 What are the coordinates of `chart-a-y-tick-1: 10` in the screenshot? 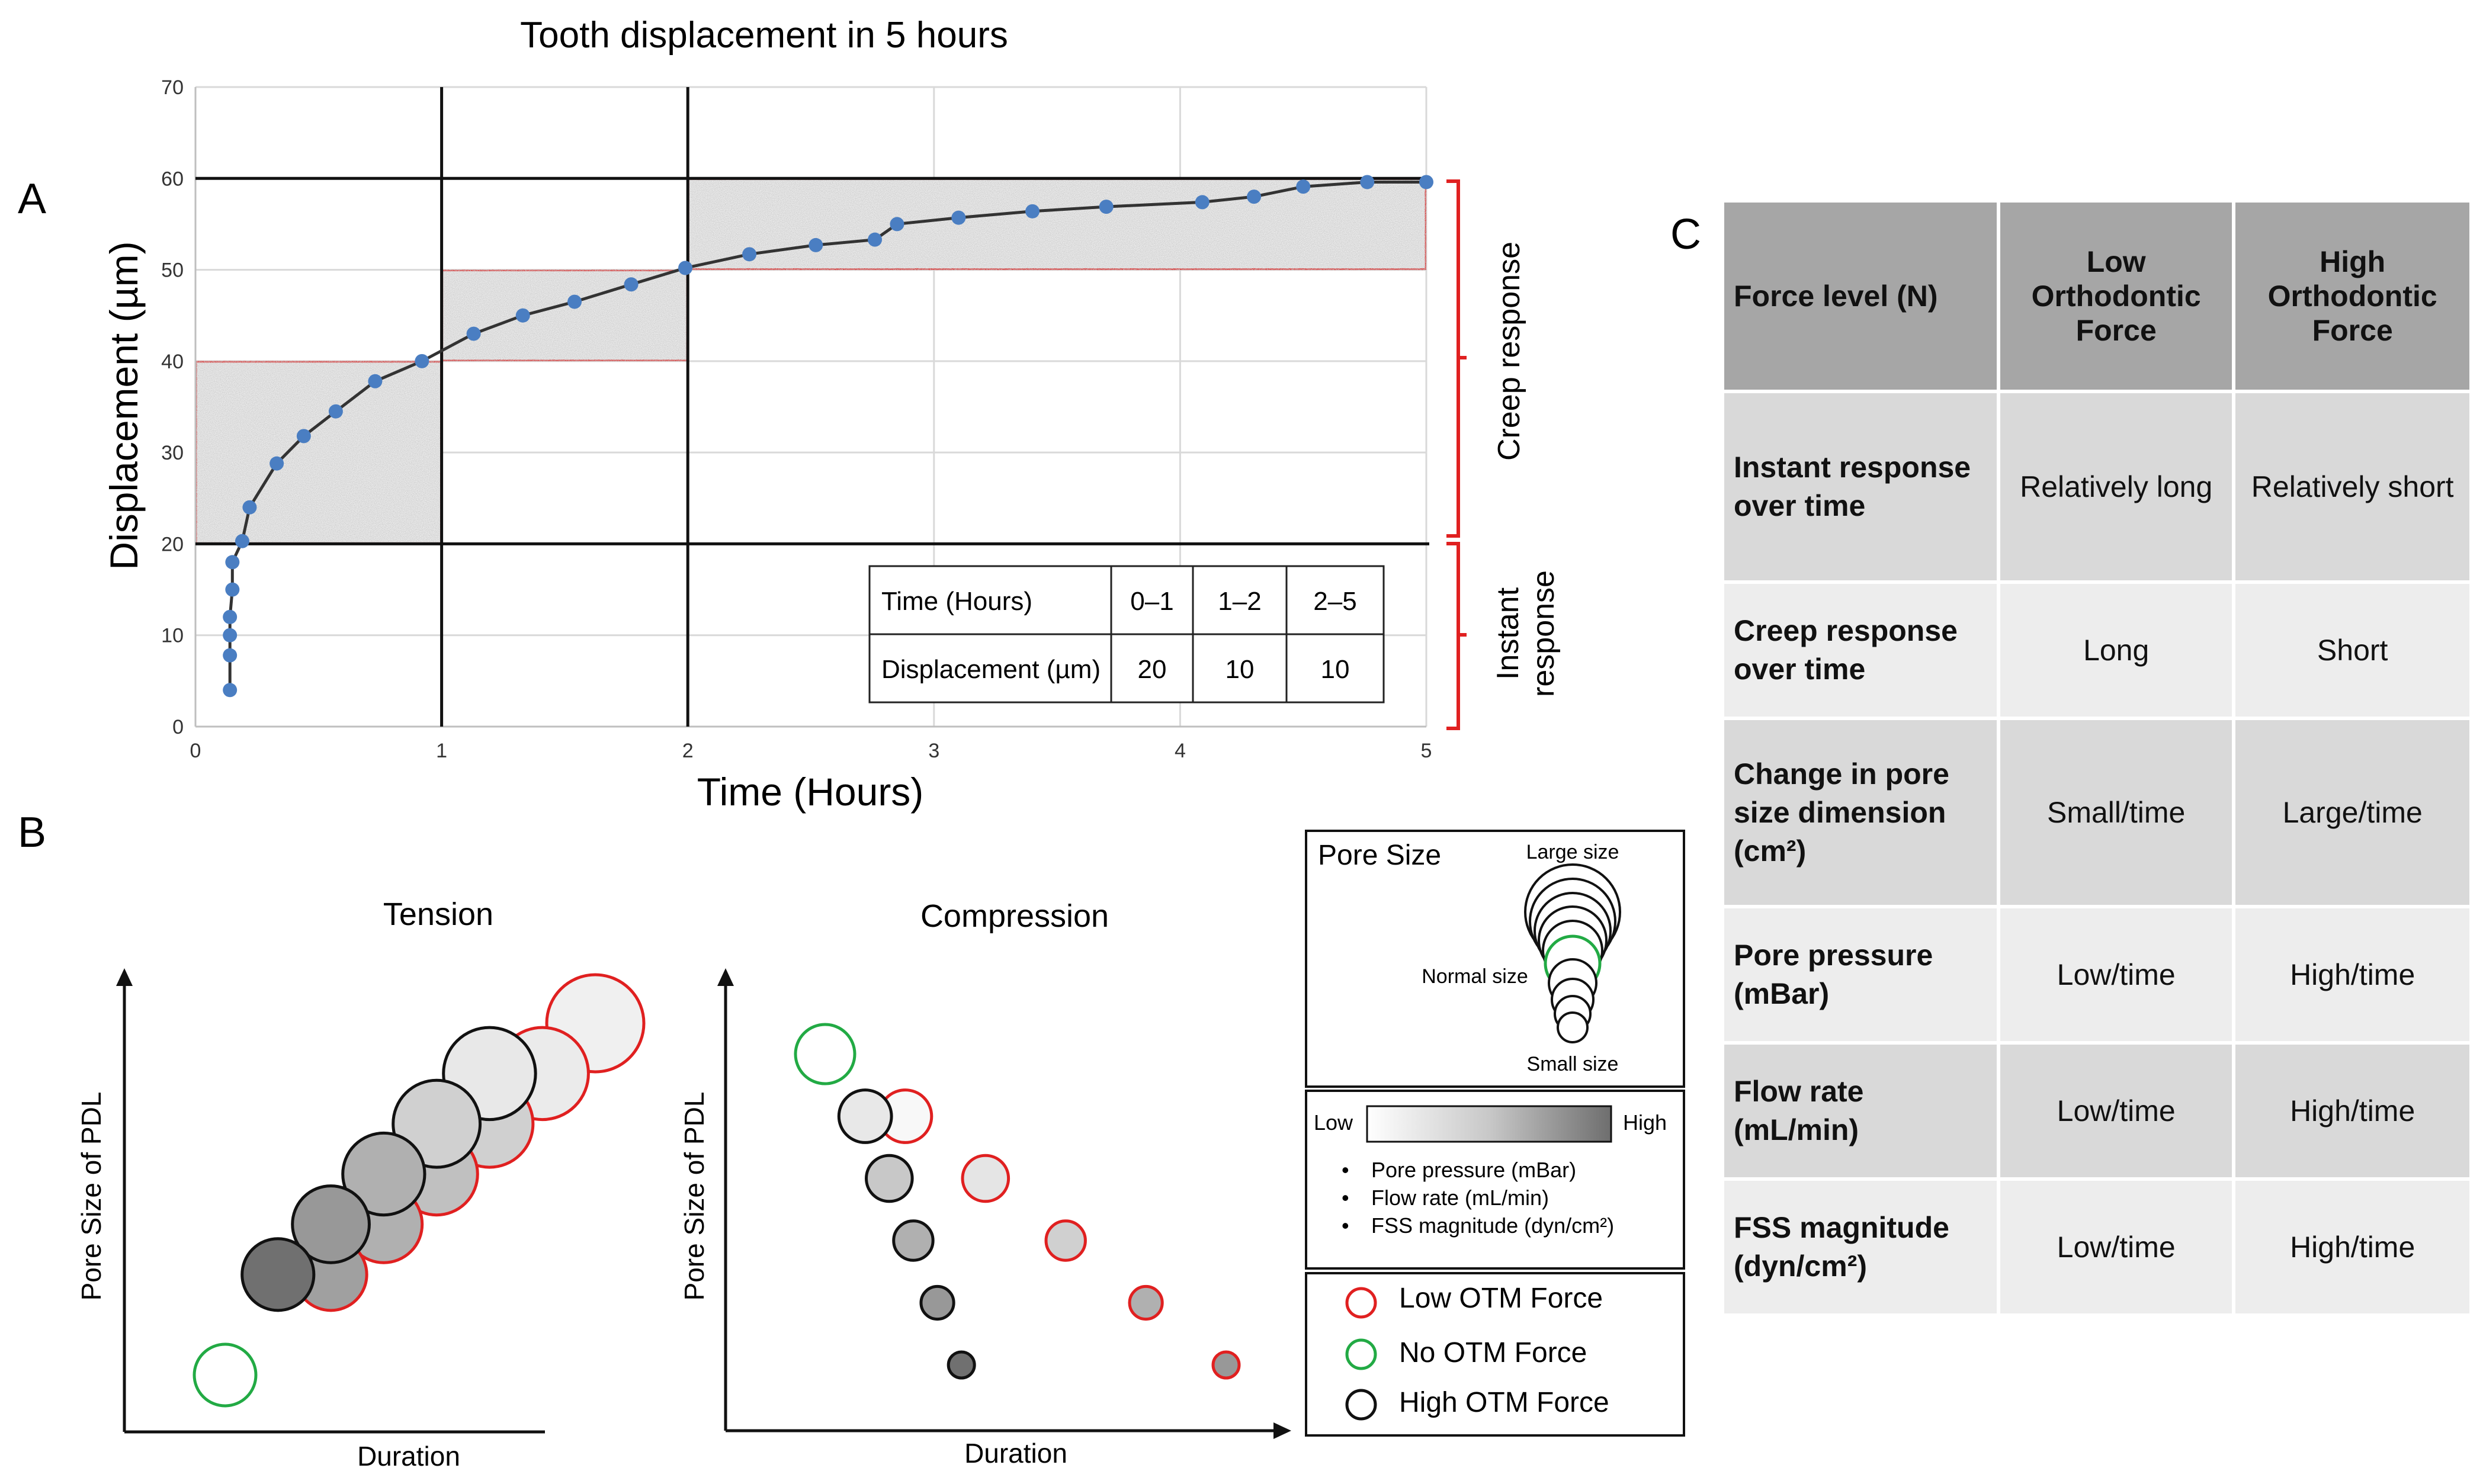 It's located at (172, 636).